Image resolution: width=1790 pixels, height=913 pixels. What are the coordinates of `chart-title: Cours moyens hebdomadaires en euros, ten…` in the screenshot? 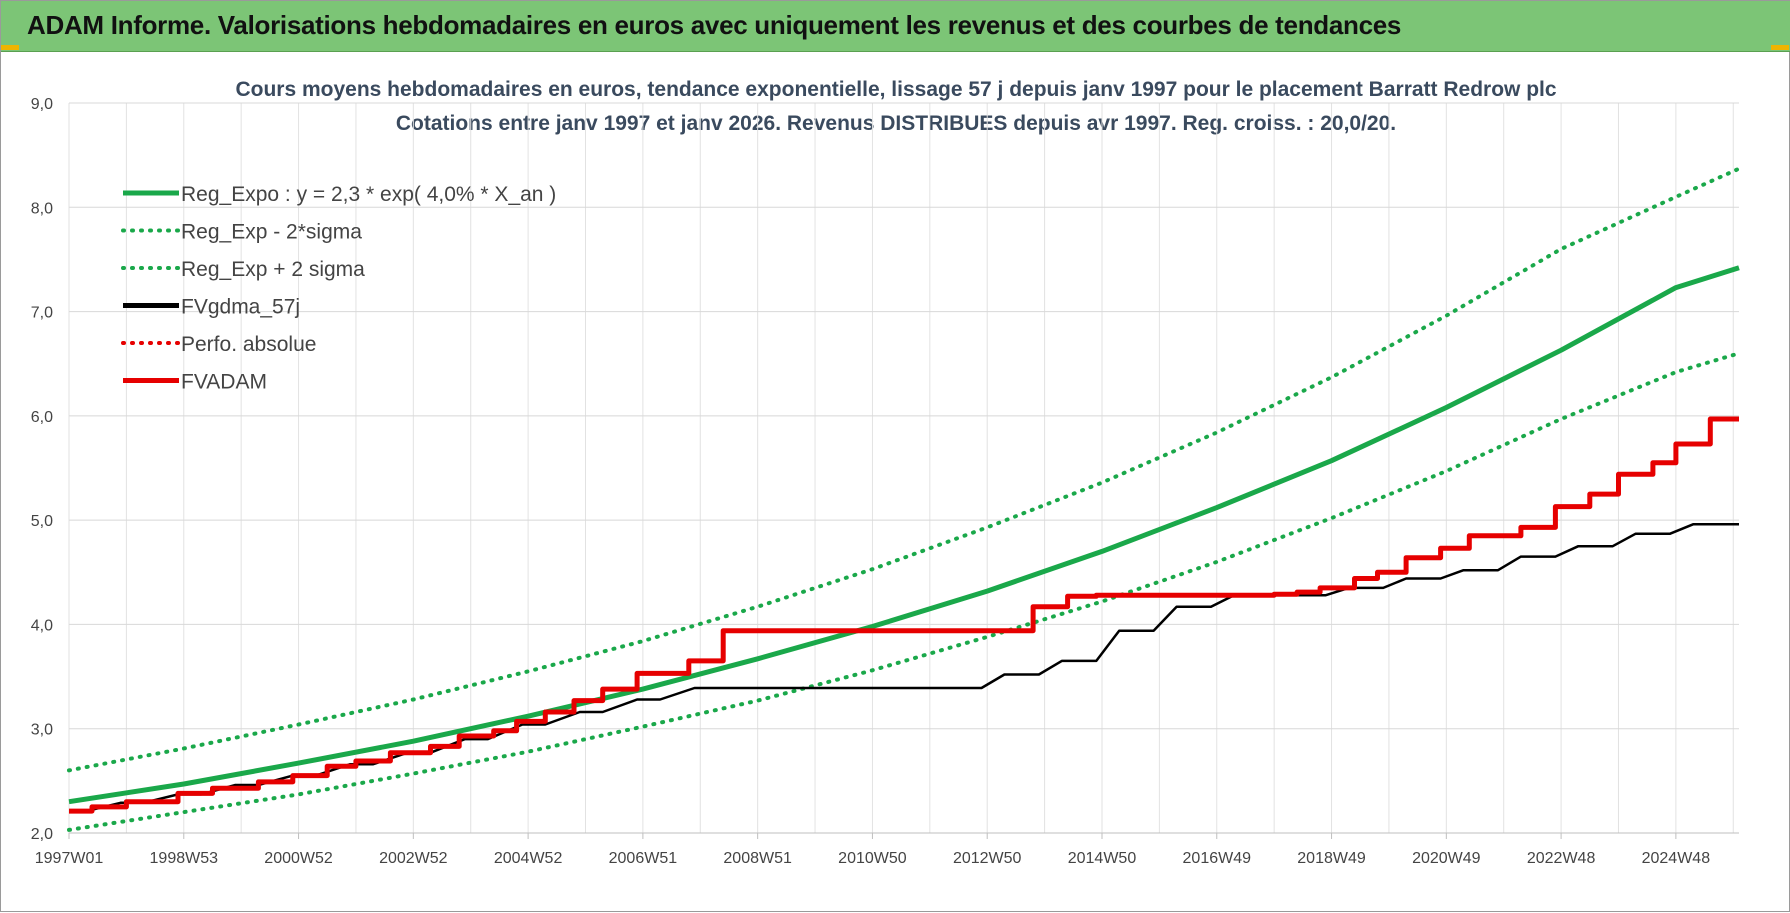 It's located at (896, 89).